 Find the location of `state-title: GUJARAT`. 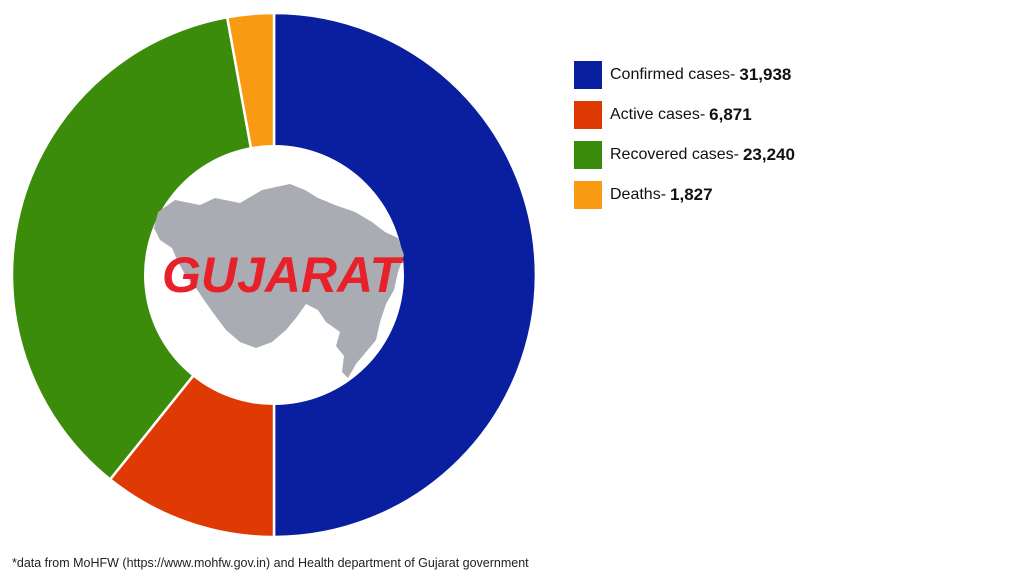

state-title: GUJARAT is located at coordinates (283, 275).